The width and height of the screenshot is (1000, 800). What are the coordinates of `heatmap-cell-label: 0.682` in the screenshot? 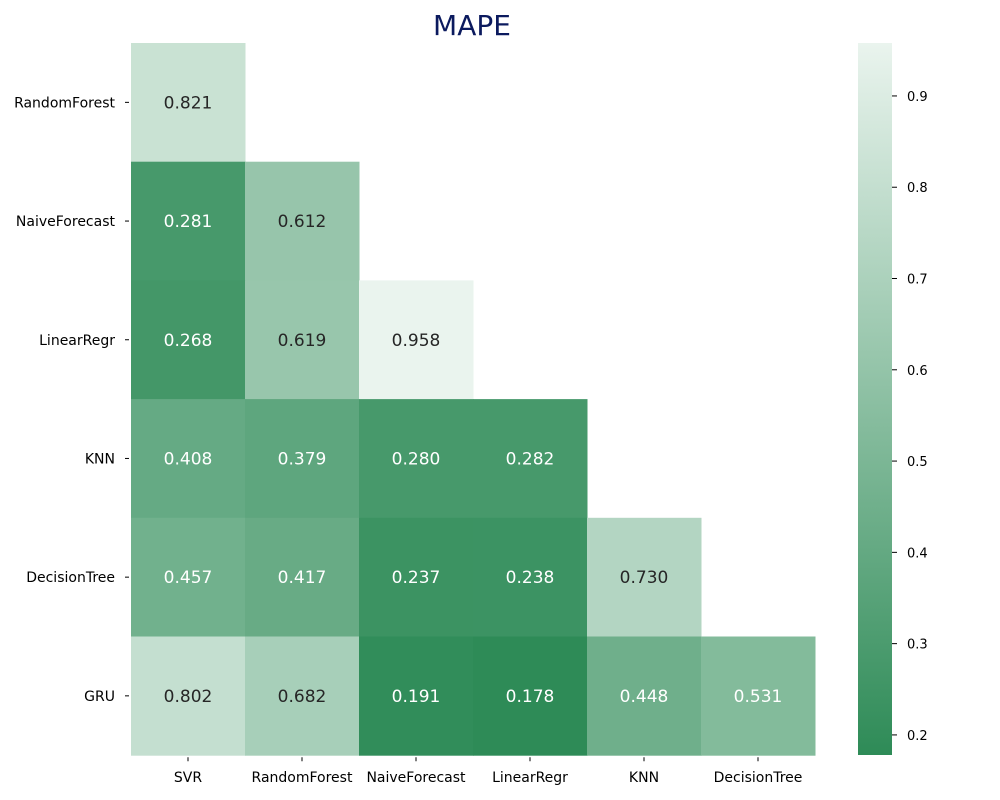 It's located at (302, 697).